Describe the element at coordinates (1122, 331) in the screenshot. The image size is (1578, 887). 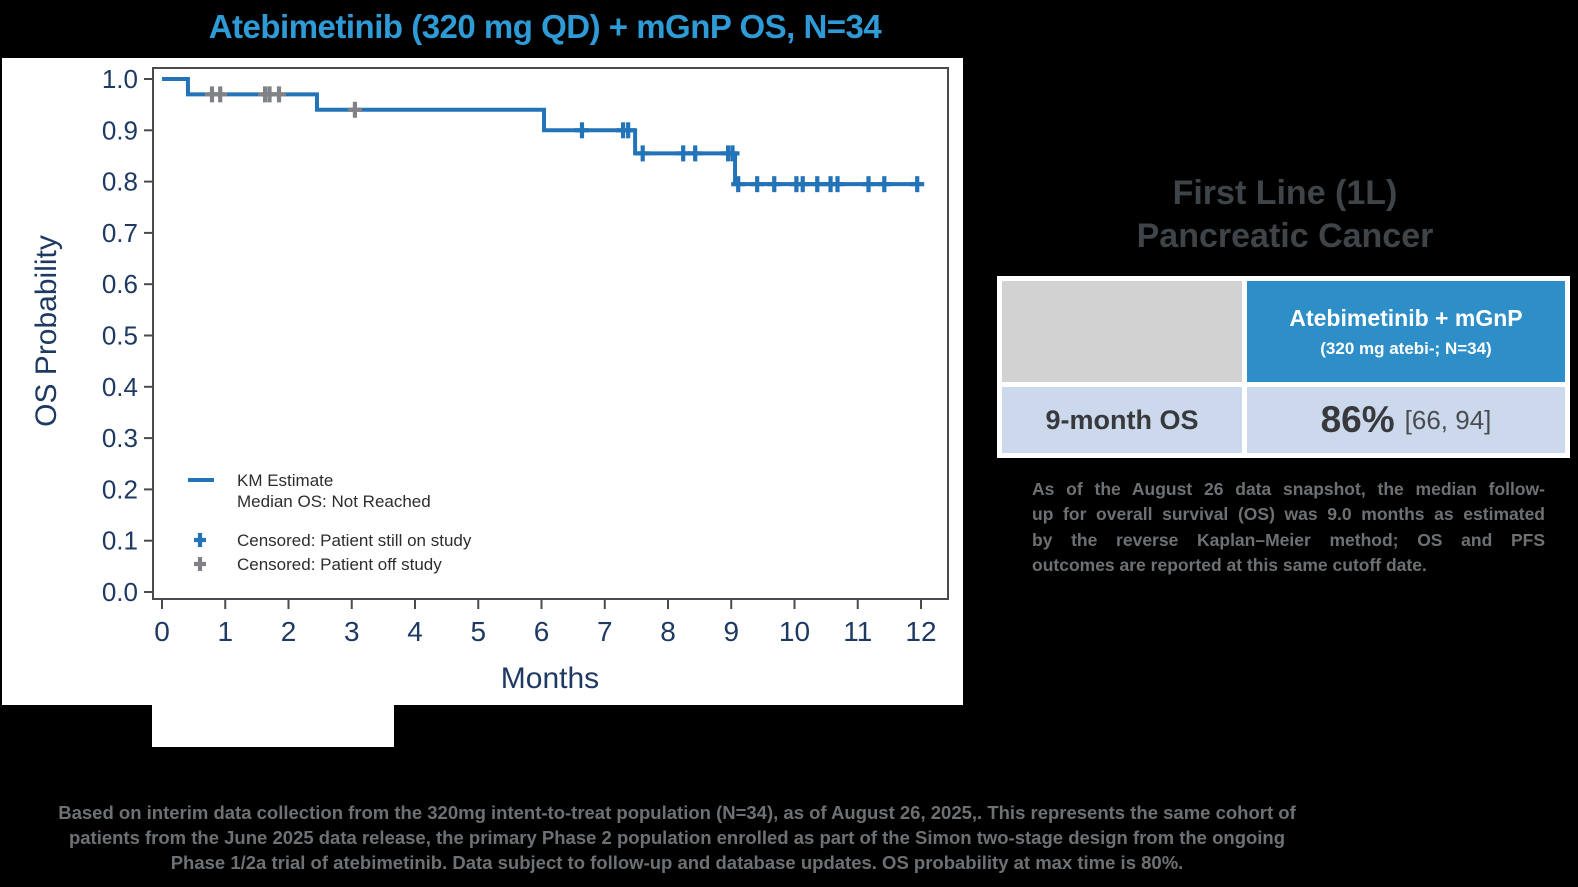
I see `table-header-empty-cell` at that location.